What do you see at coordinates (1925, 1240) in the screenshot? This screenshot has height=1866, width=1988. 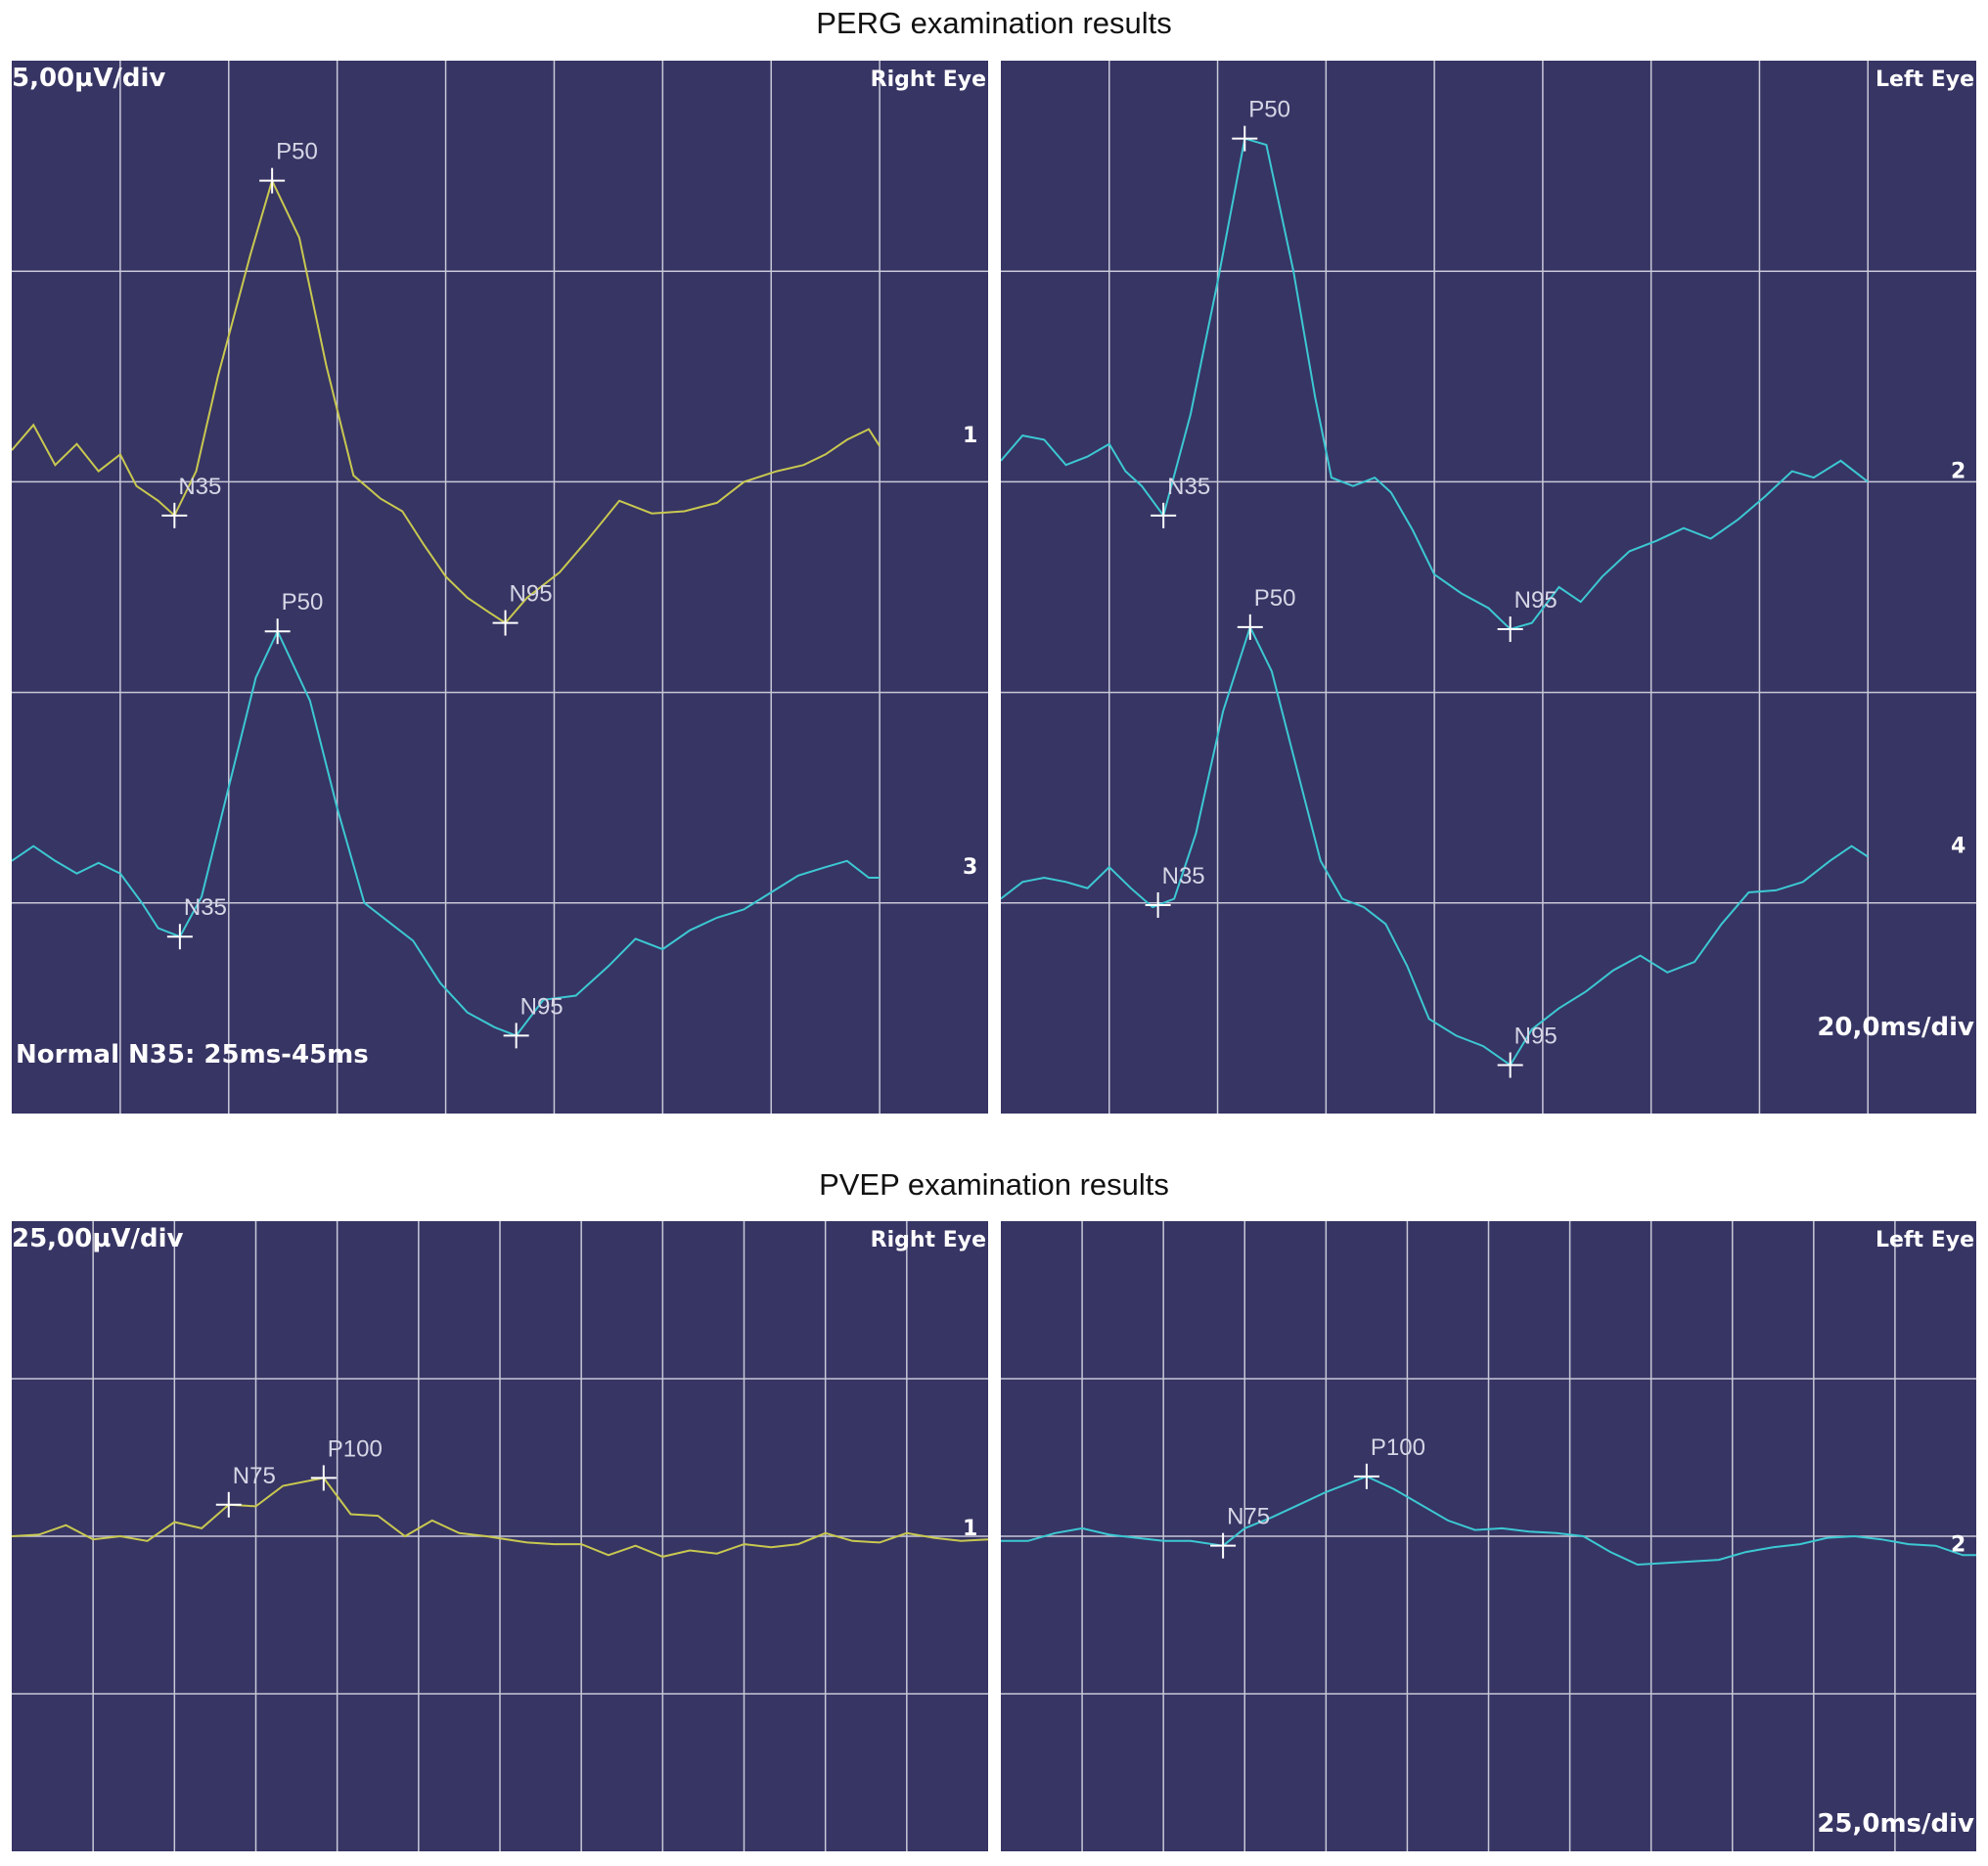 I see `pvep-left-eye-label: Left Eye` at bounding box center [1925, 1240].